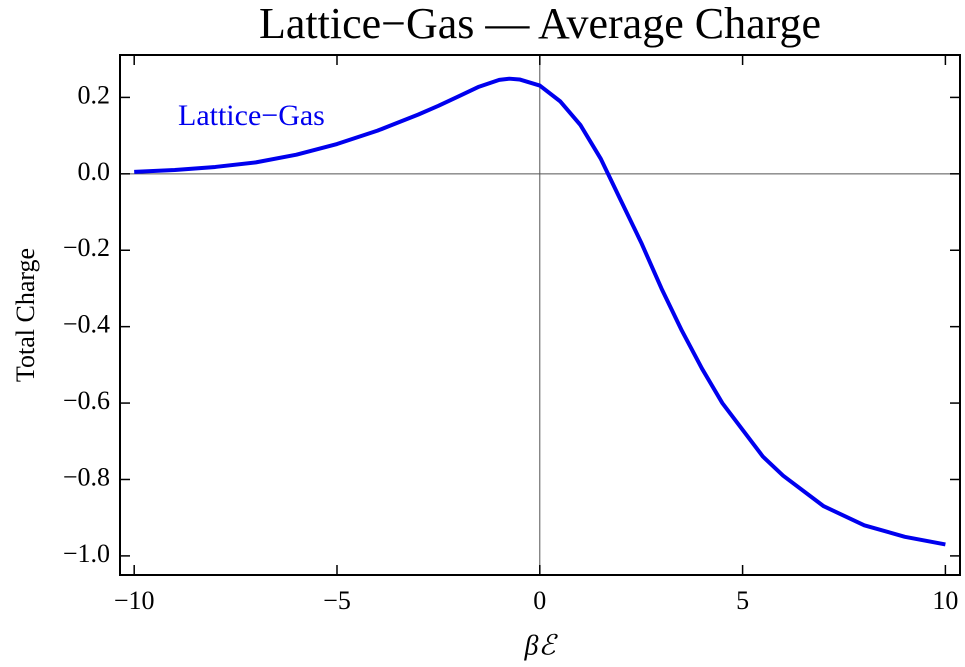  What do you see at coordinates (86, 553) in the screenshot?
I see `y-tick-label: −1.0` at bounding box center [86, 553].